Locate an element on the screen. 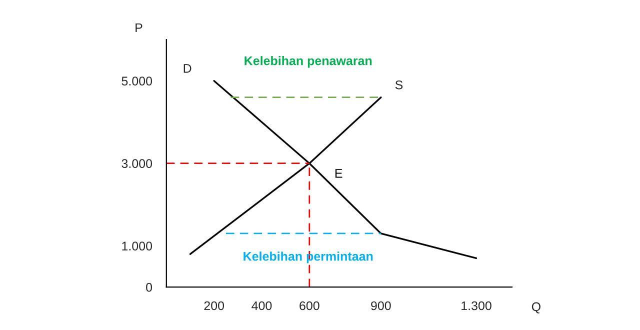 This screenshot has width=640, height=330. x-tick-label: 900 is located at coordinates (381, 305).